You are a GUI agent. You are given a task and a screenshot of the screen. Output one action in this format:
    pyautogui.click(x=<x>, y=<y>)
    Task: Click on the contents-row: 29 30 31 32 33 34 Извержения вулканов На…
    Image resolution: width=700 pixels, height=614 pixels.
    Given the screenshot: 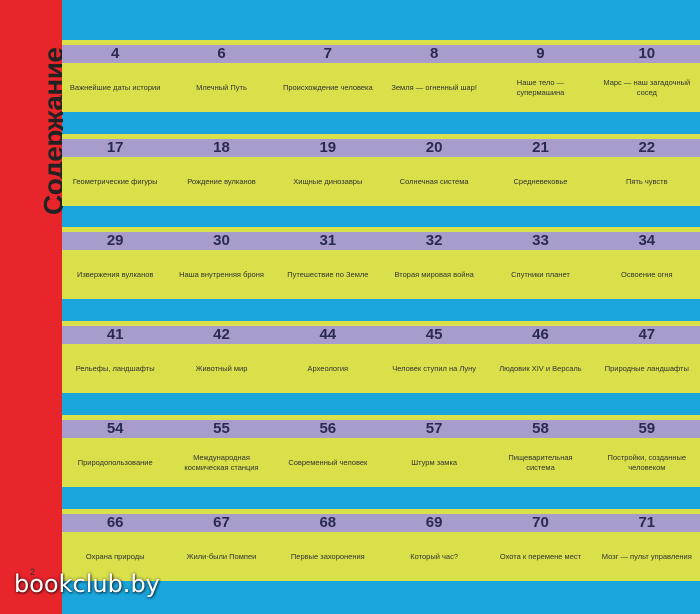 What is the action you would take?
    pyautogui.click(x=381, y=263)
    